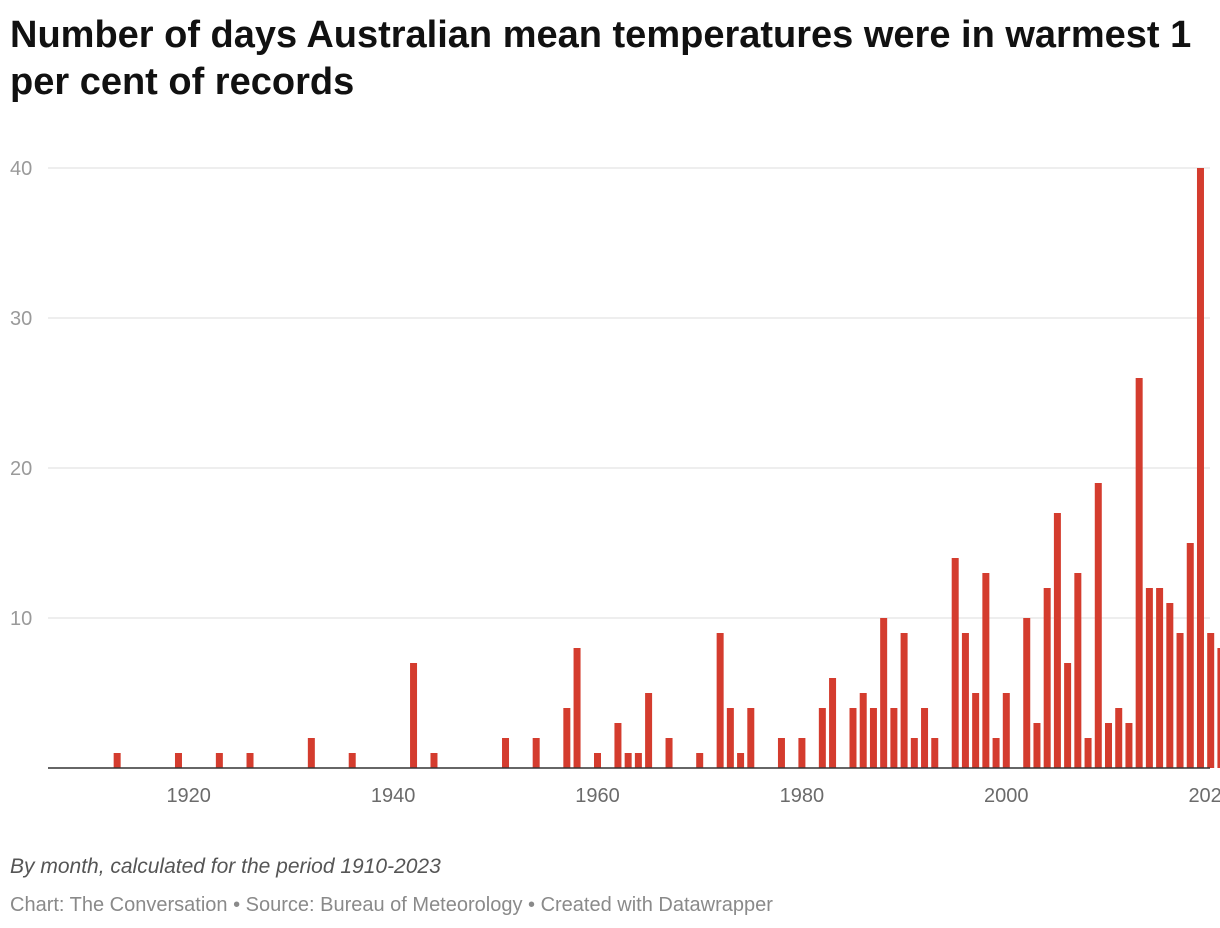  Describe the element at coordinates (1006, 796) in the screenshot. I see `x-tick-label: 2000` at that location.